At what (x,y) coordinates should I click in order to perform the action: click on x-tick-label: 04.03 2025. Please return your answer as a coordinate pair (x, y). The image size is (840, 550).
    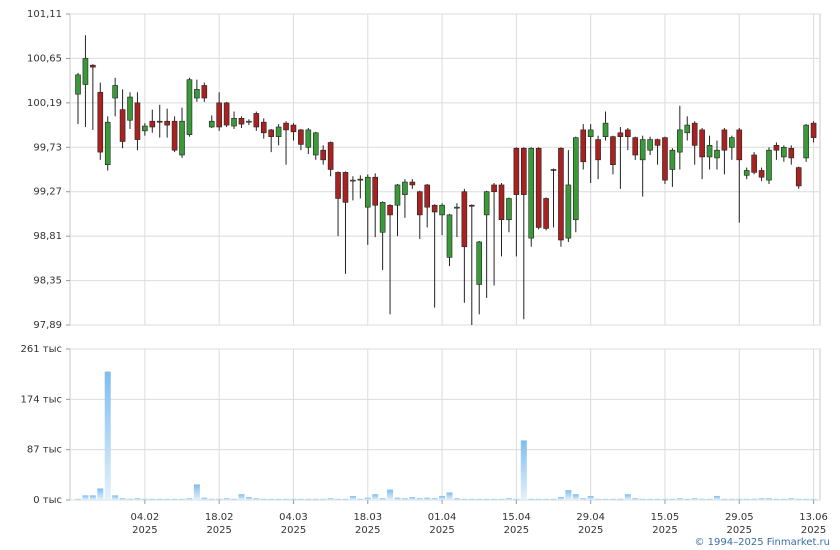
    Looking at the image, I should click on (293, 524).